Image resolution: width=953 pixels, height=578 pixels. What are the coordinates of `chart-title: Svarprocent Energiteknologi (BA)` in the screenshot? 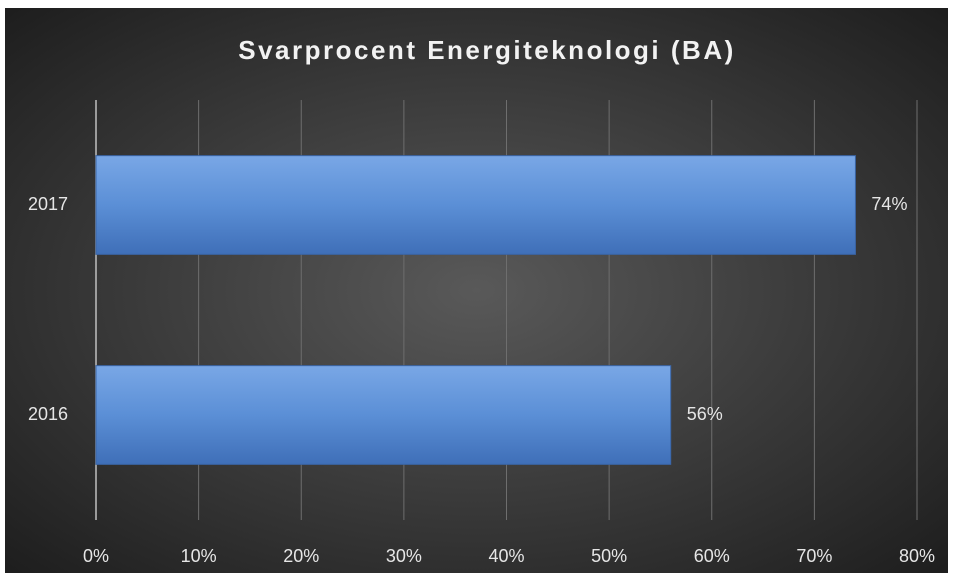 It's located at (487, 50).